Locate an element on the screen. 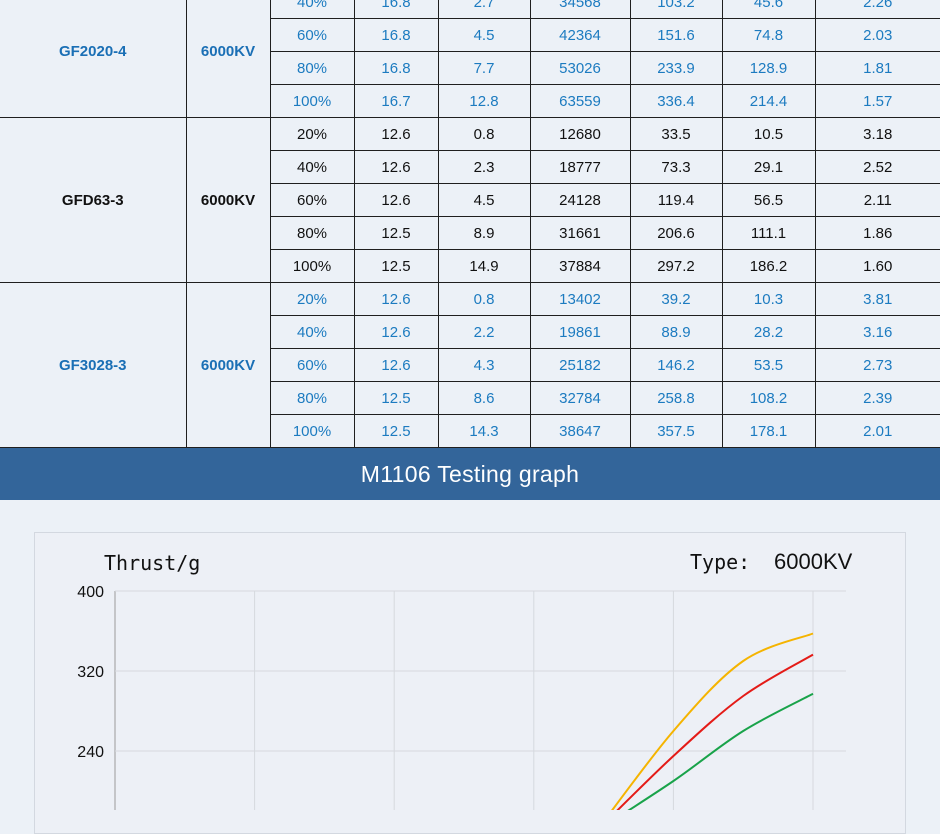 Image resolution: width=940 pixels, height=834 pixels. table-row: 100% 12.5 14.9 37884 297.2 186.2 1.60 is located at coordinates (470, 266).